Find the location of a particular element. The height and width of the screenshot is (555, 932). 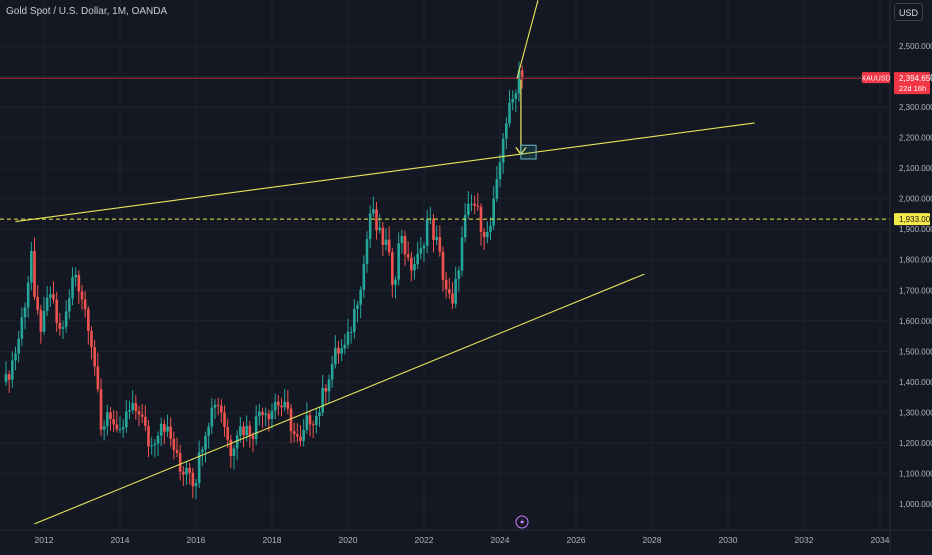

lightning-bolt is located at coordinates (522, 522).